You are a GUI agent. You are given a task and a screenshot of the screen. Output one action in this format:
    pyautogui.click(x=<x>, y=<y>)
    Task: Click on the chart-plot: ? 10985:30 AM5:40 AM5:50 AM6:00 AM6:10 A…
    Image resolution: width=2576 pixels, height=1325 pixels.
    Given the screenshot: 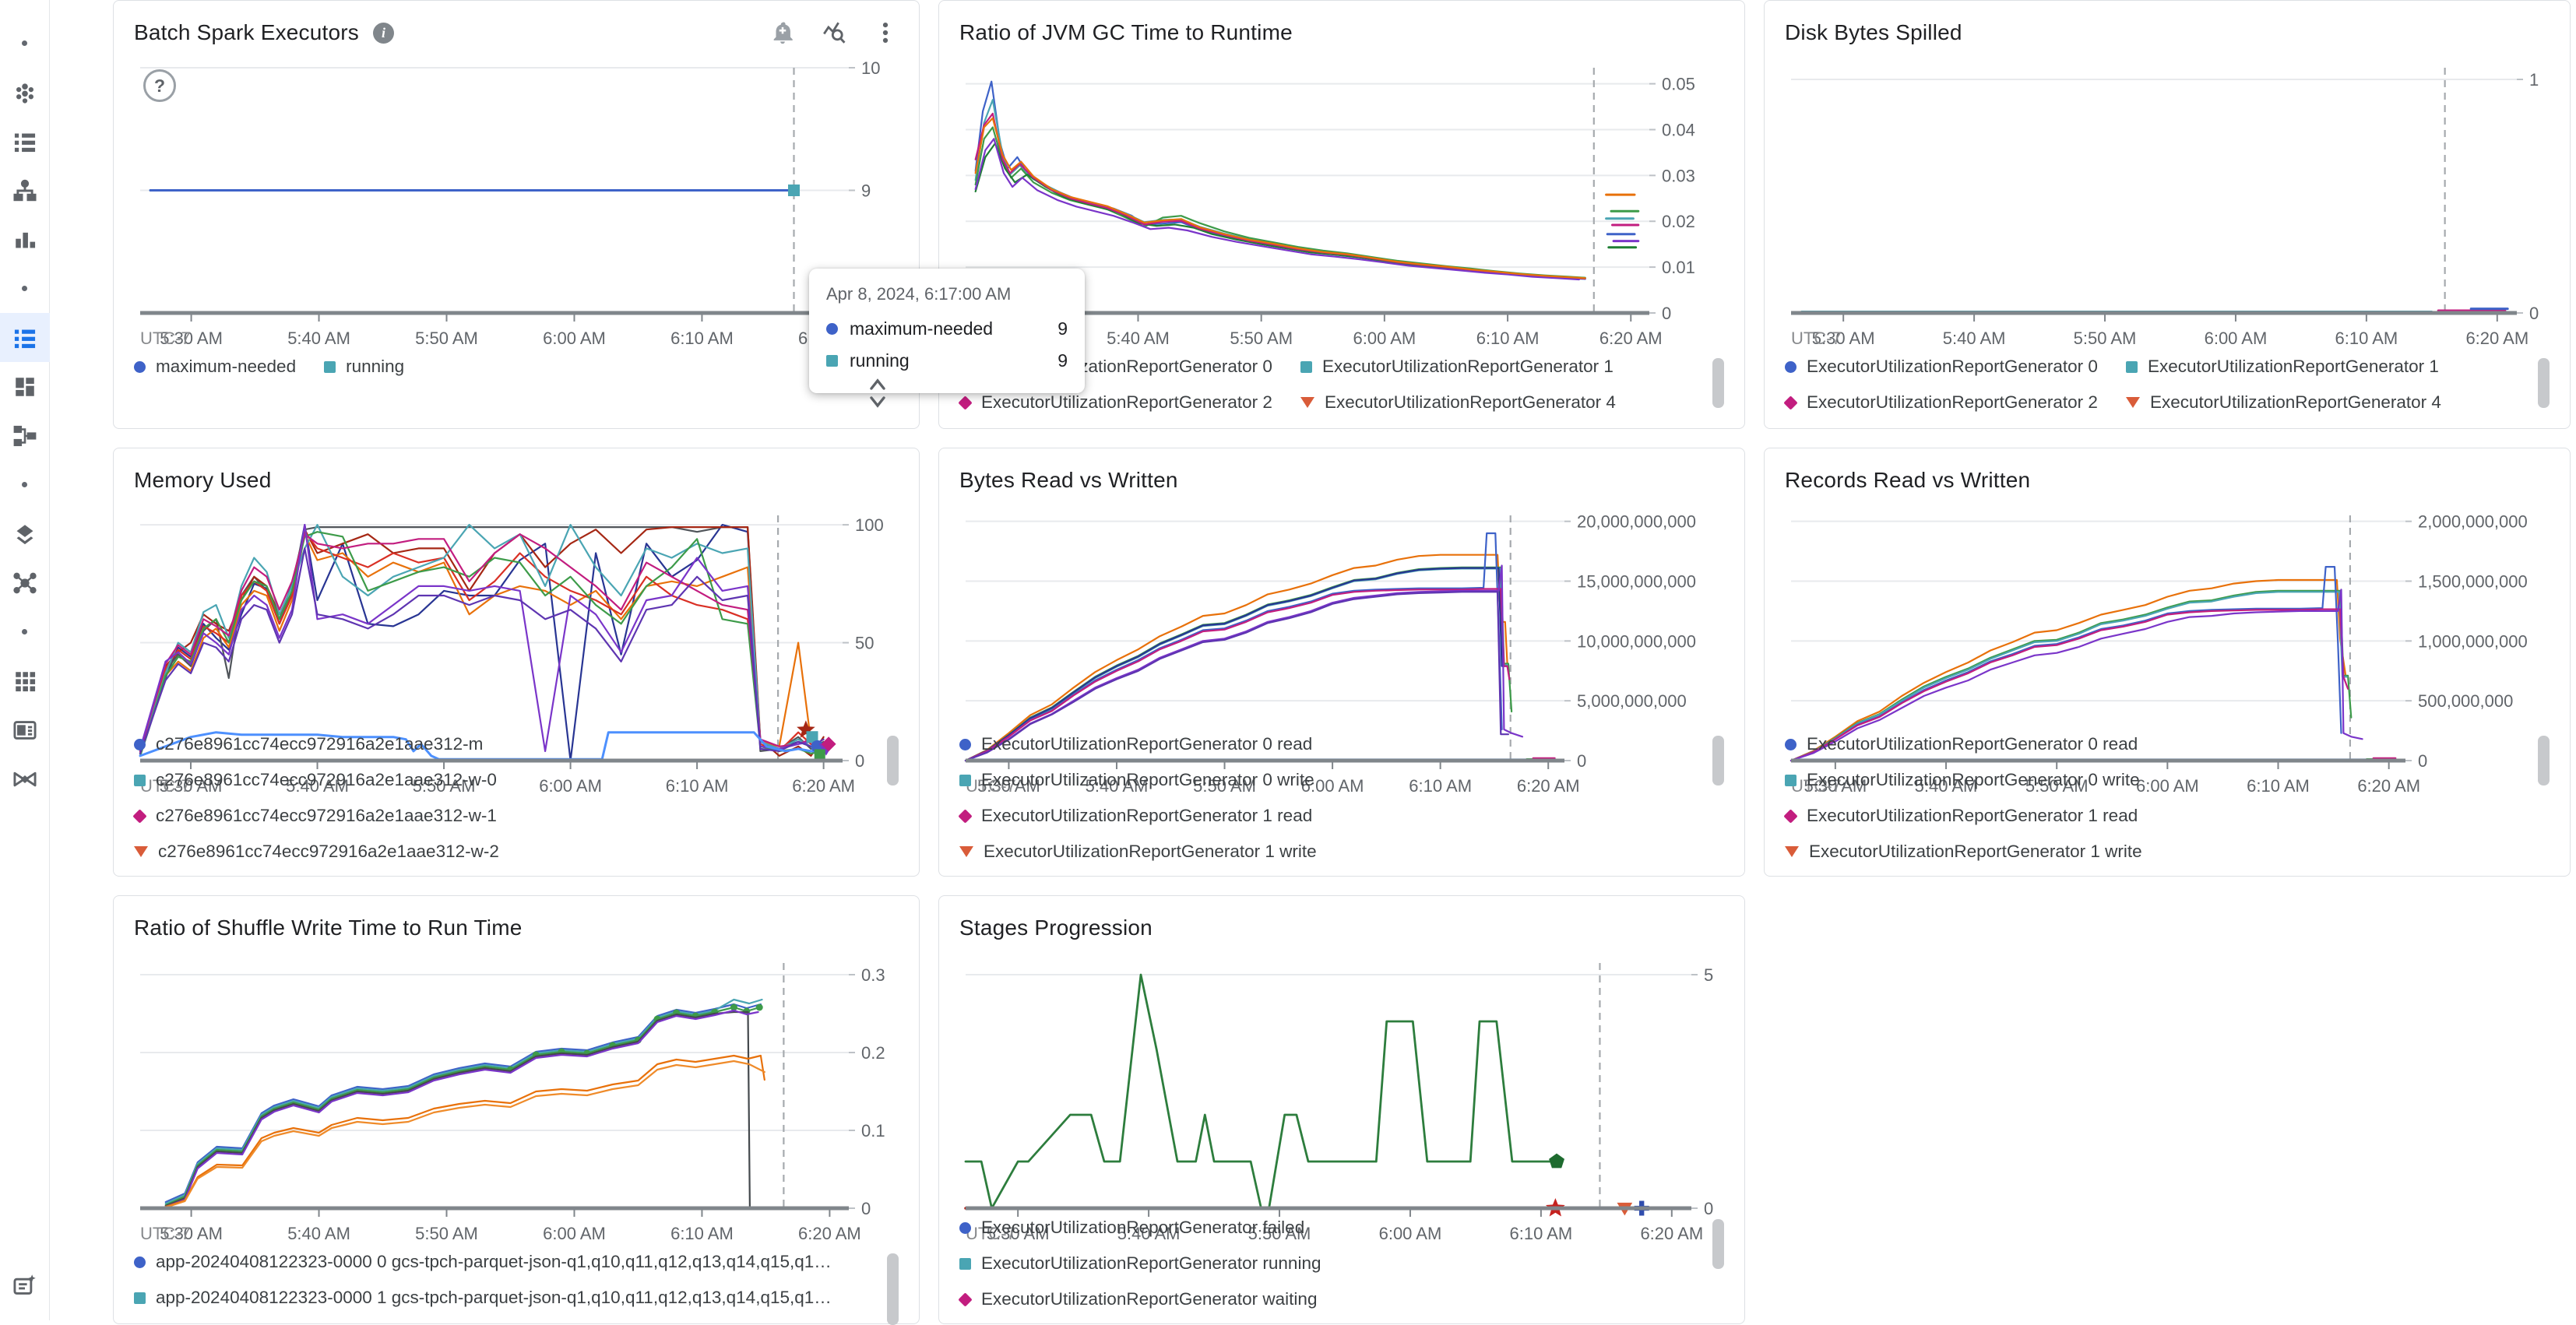 What is the action you would take?
    pyautogui.click(x=516, y=204)
    